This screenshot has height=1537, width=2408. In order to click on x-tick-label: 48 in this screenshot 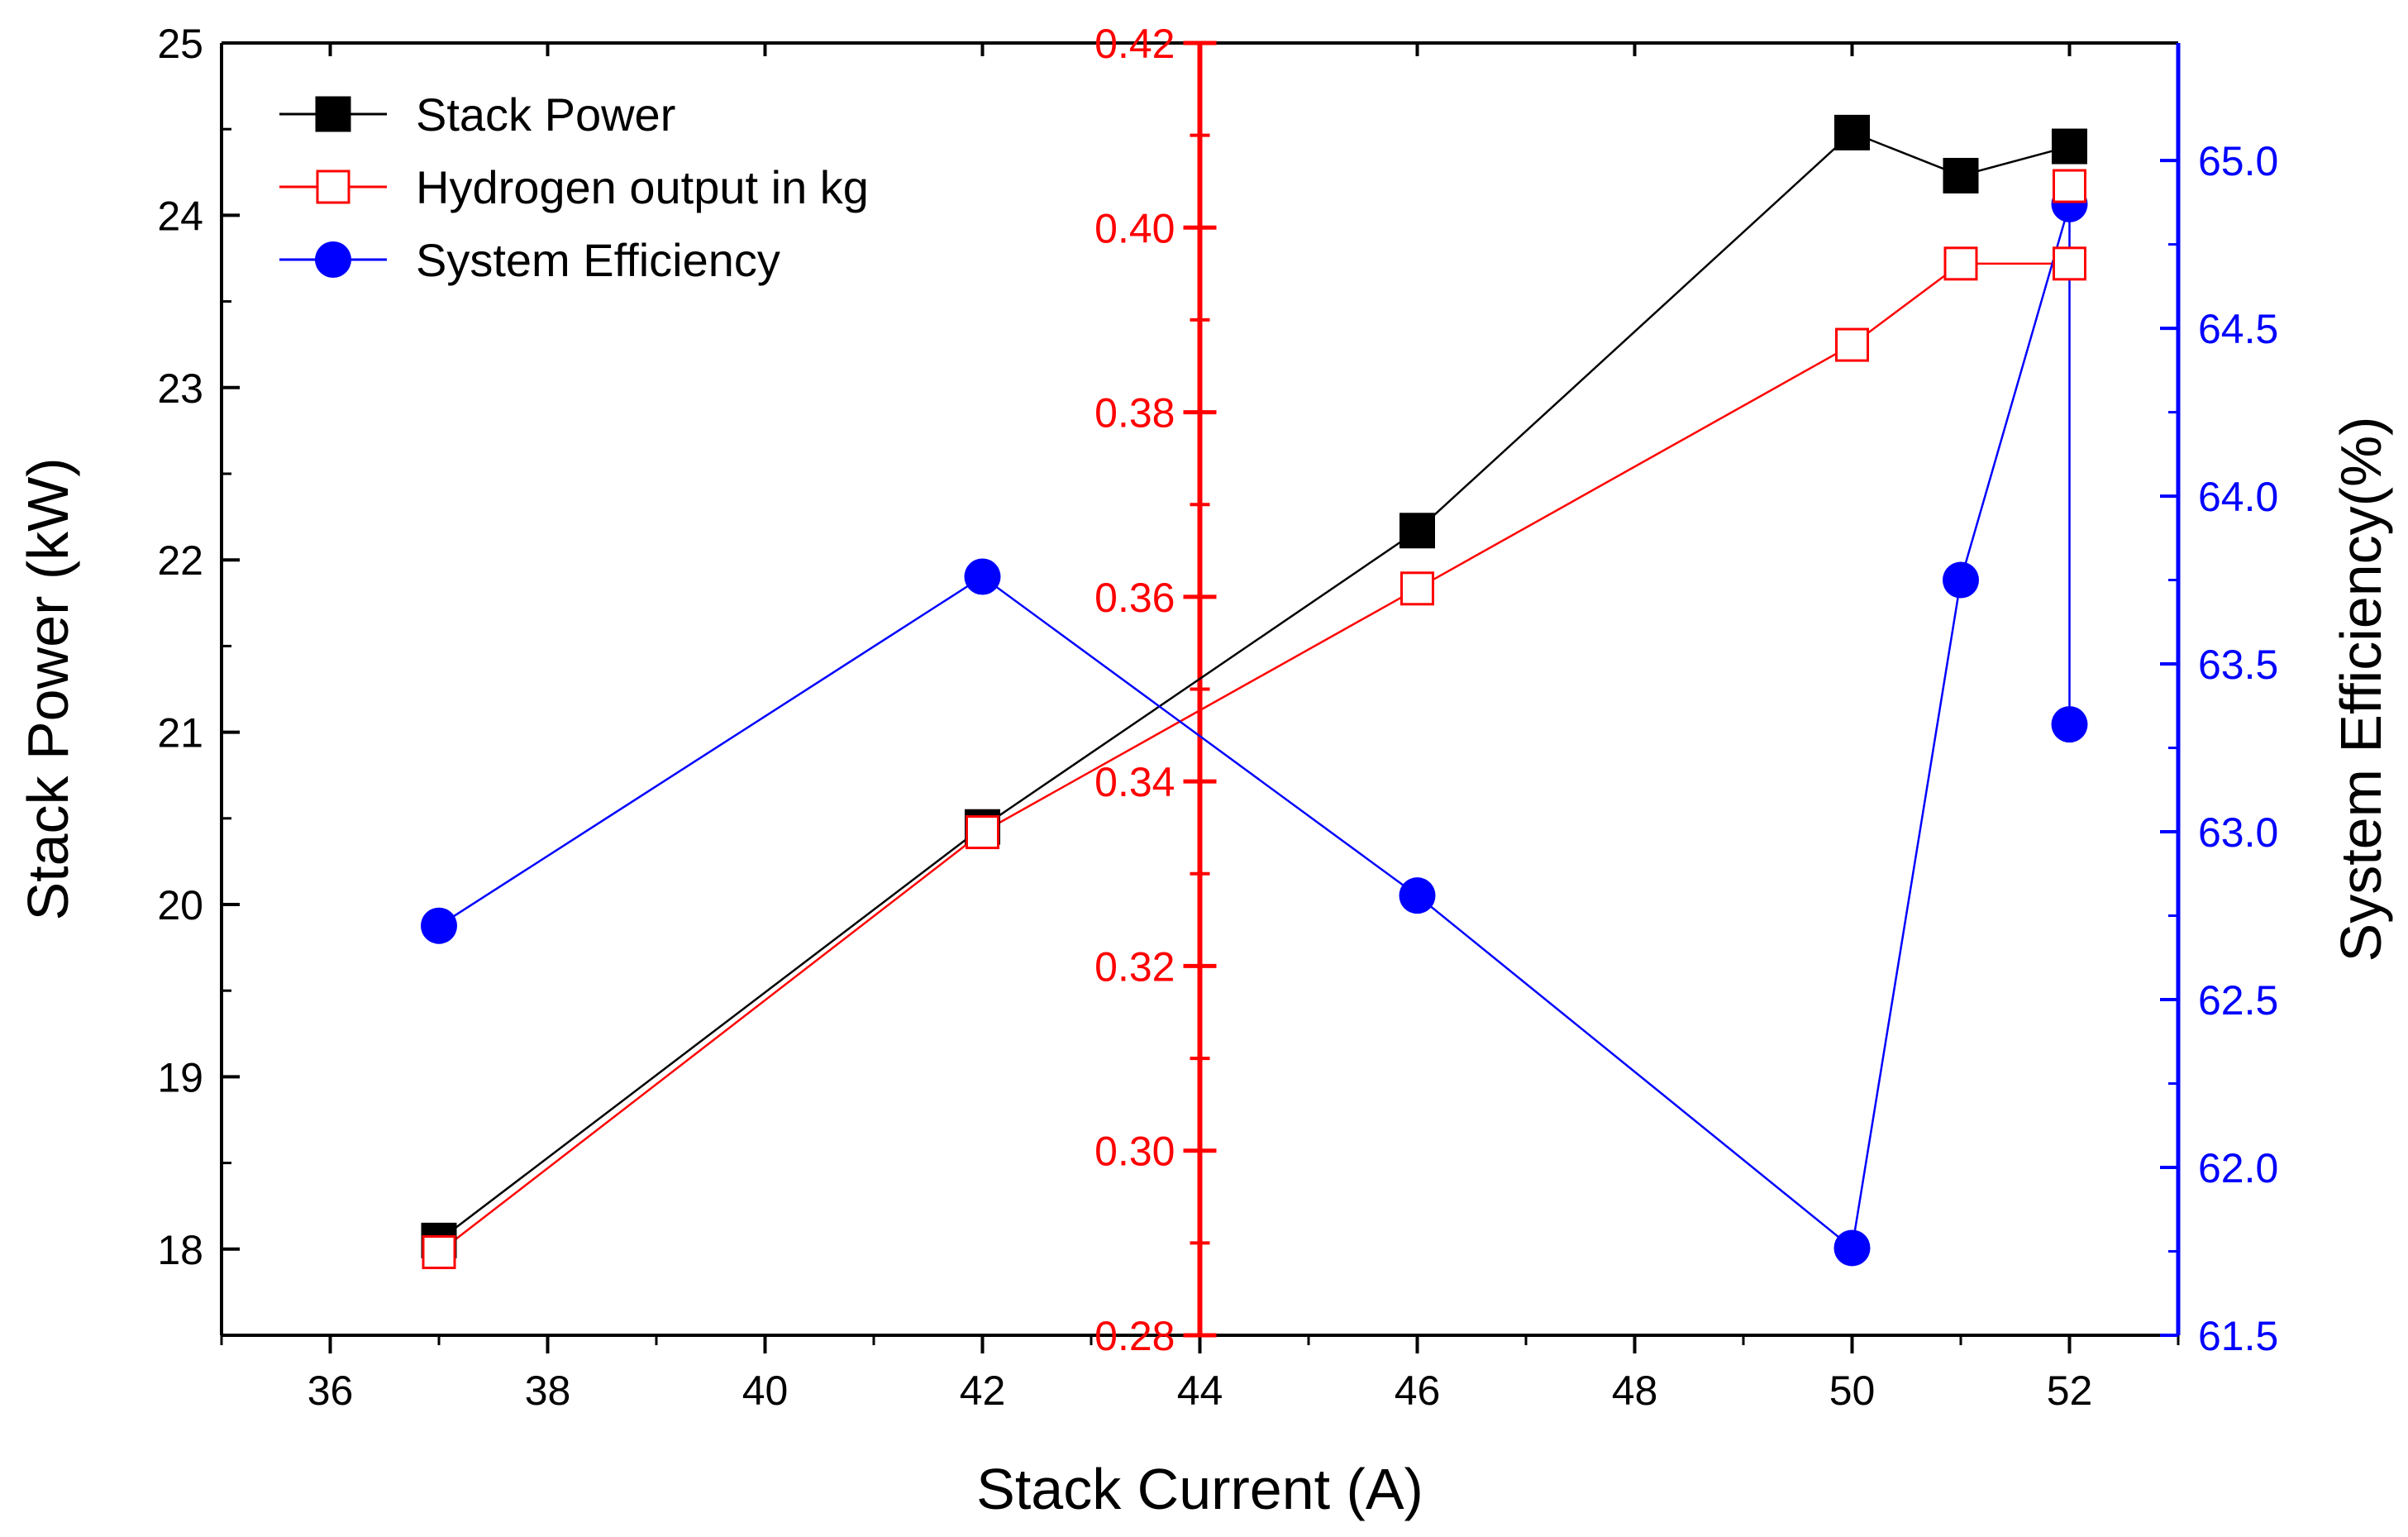, I will do `click(1635, 1391)`.